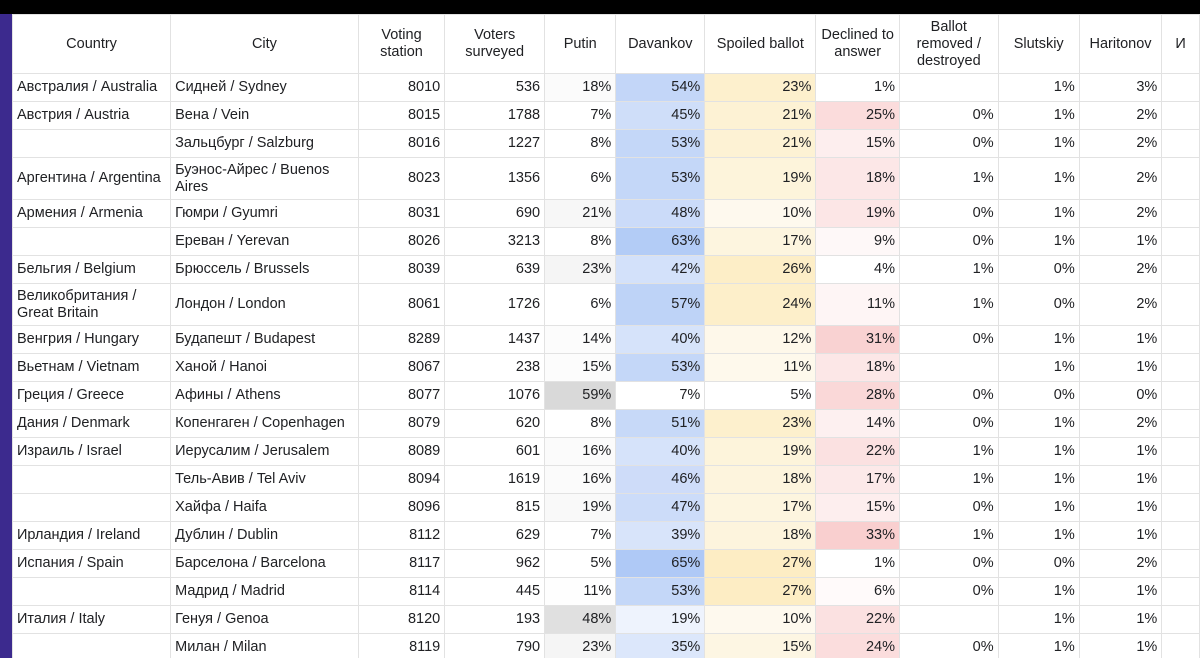 This screenshot has width=1200, height=658. Describe the element at coordinates (580, 269) in the screenshot. I see `putin-cell: 23%` at that location.